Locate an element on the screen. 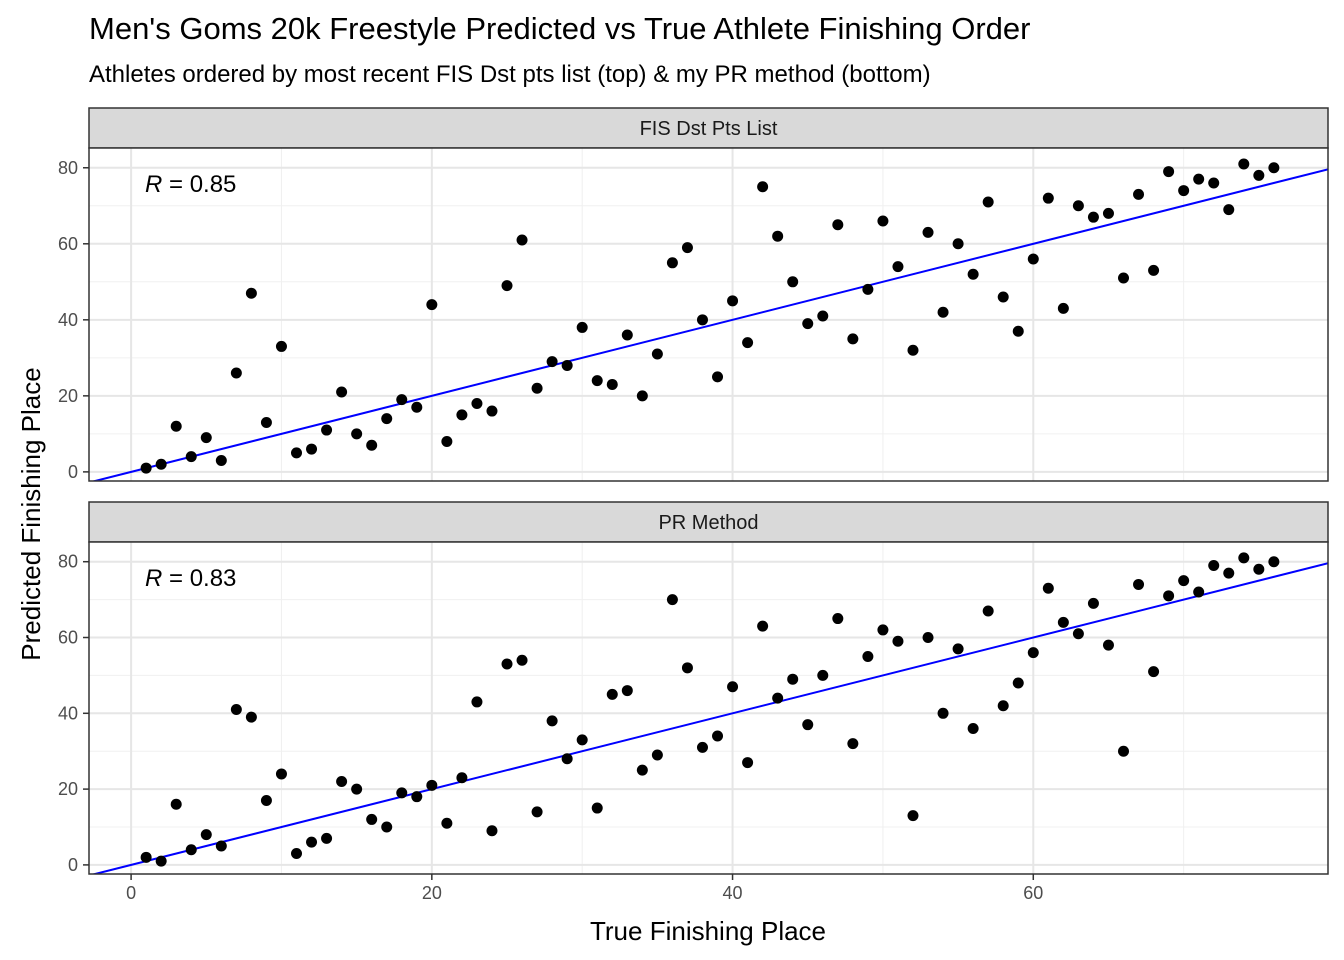 The height and width of the screenshot is (960, 1344). correlation-label: R = 0.85 is located at coordinates (190, 184).